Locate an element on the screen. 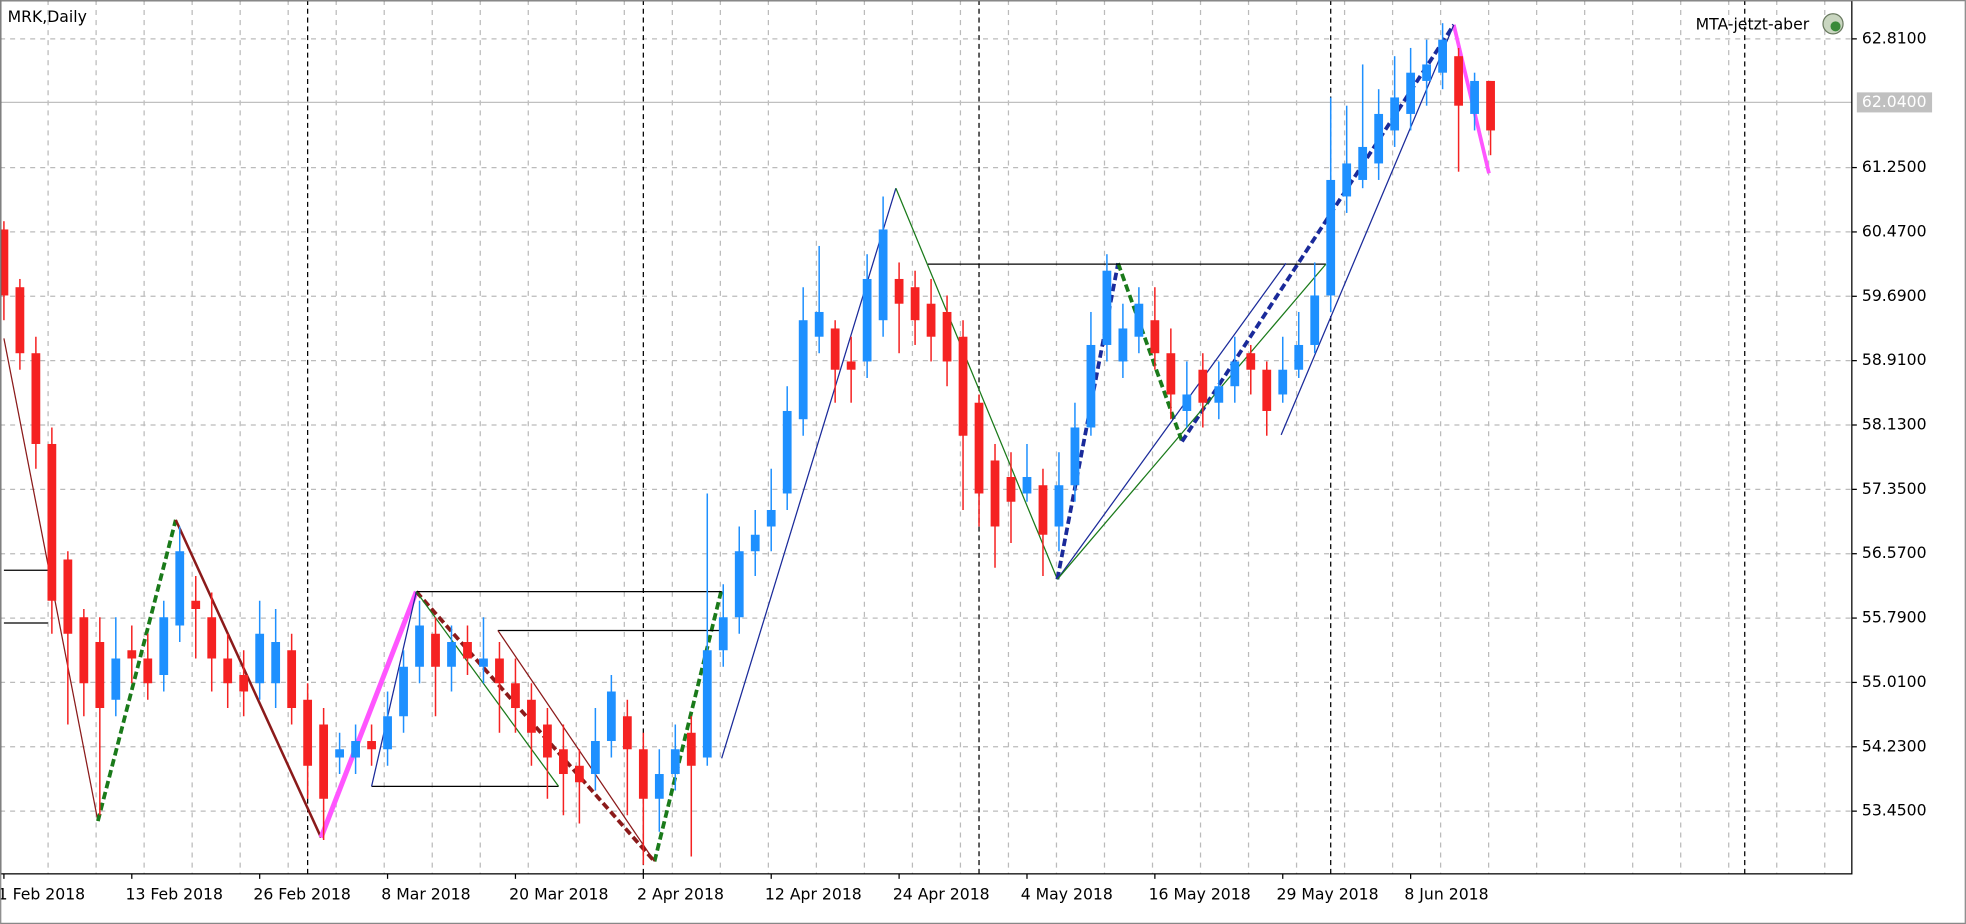 The image size is (1966, 924). chart-title: MRK,Daily is located at coordinates (47, 16).